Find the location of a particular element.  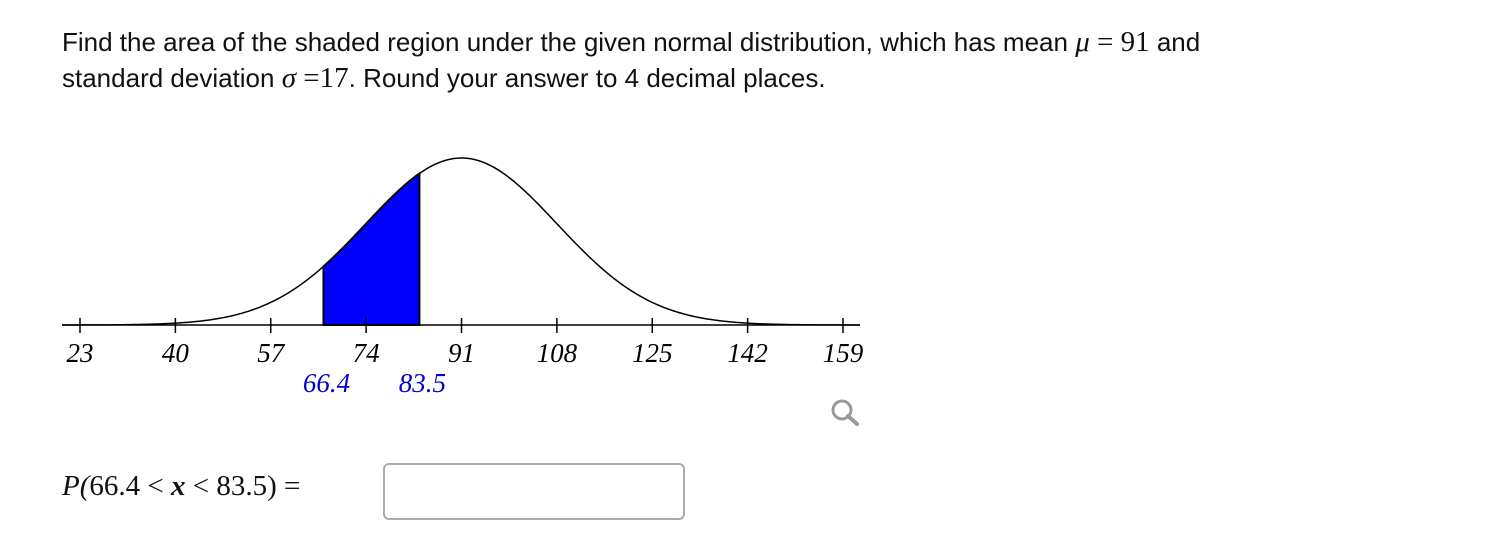

x-tick-label: 74 is located at coordinates (366, 353).